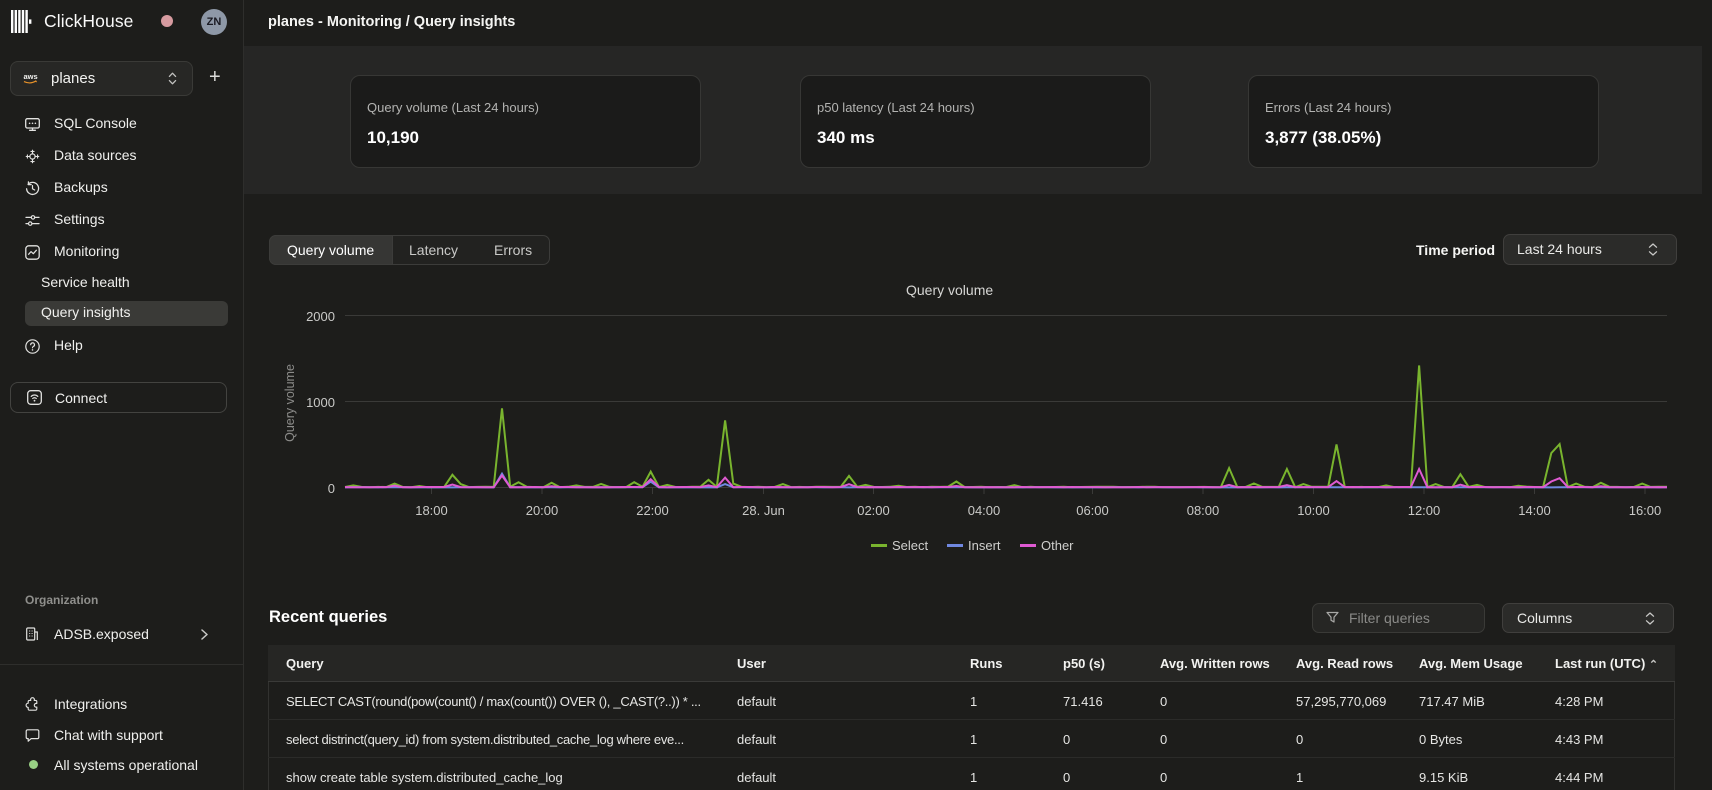 The width and height of the screenshot is (1712, 790). Describe the element at coordinates (31, 76) in the screenshot. I see `svg-text: aws` at that location.